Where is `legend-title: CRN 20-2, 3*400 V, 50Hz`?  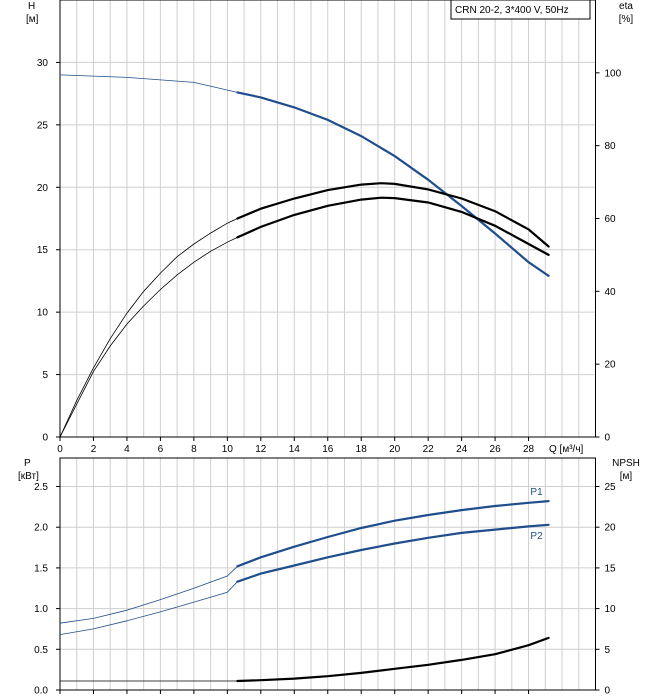
legend-title: CRN 20-2, 3*400 V, 50Hz is located at coordinates (512, 10).